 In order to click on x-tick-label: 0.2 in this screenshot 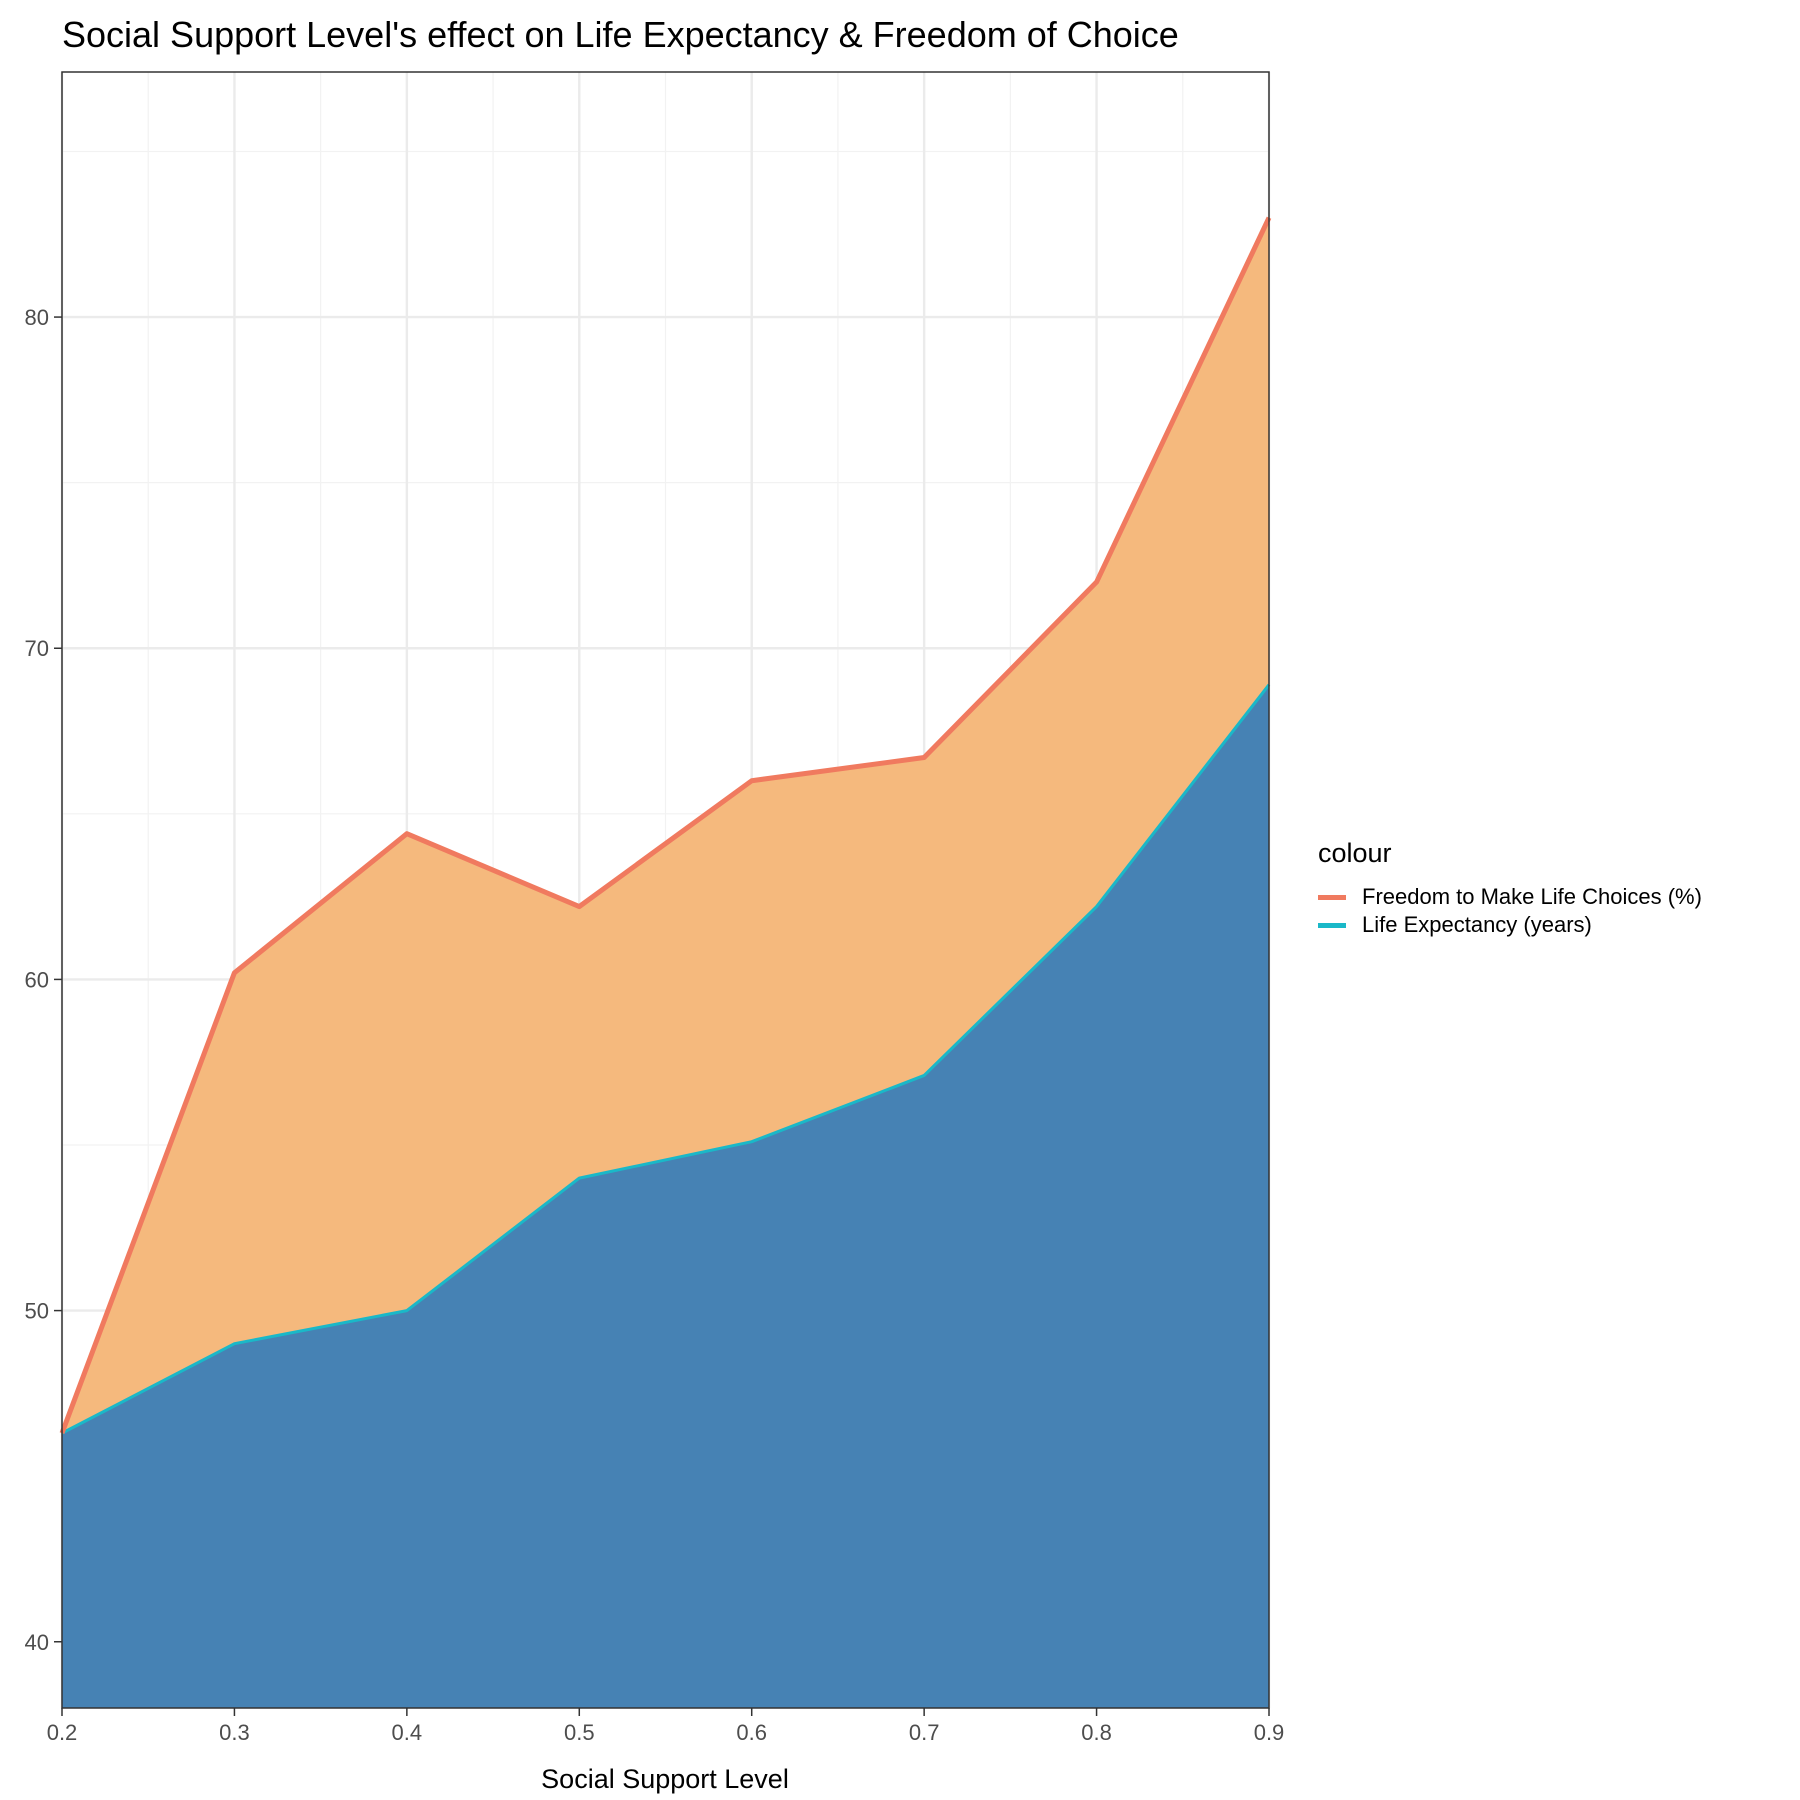, I will do `click(62, 1732)`.